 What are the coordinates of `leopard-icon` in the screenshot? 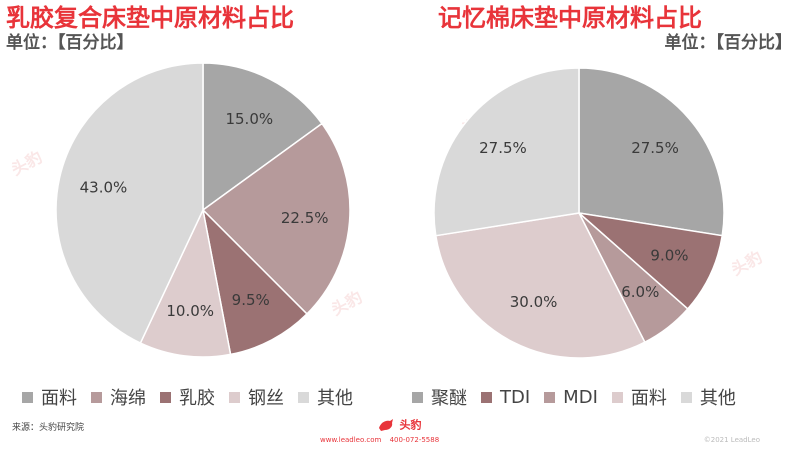 It's located at (386, 424).